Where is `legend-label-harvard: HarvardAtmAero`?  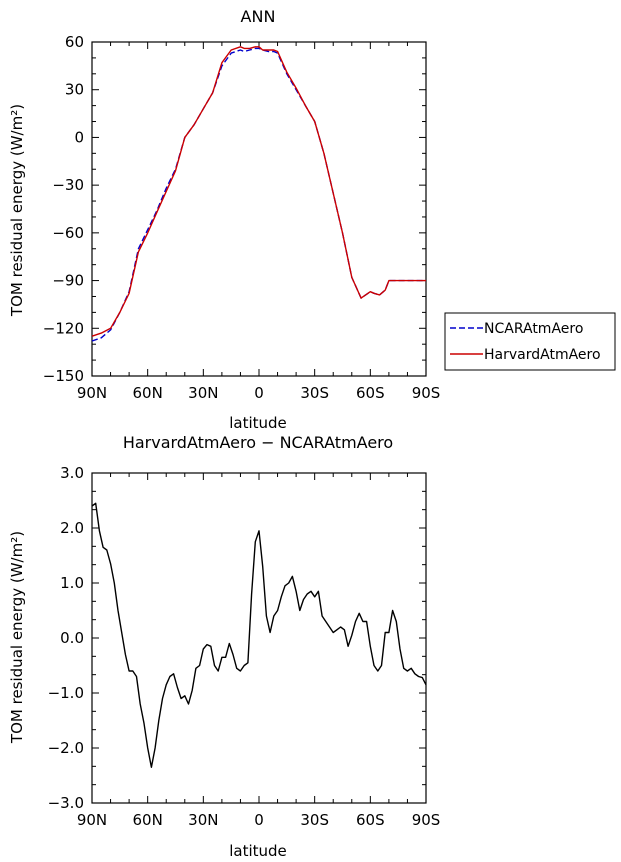
legend-label-harvard: HarvardAtmAero is located at coordinates (542, 355).